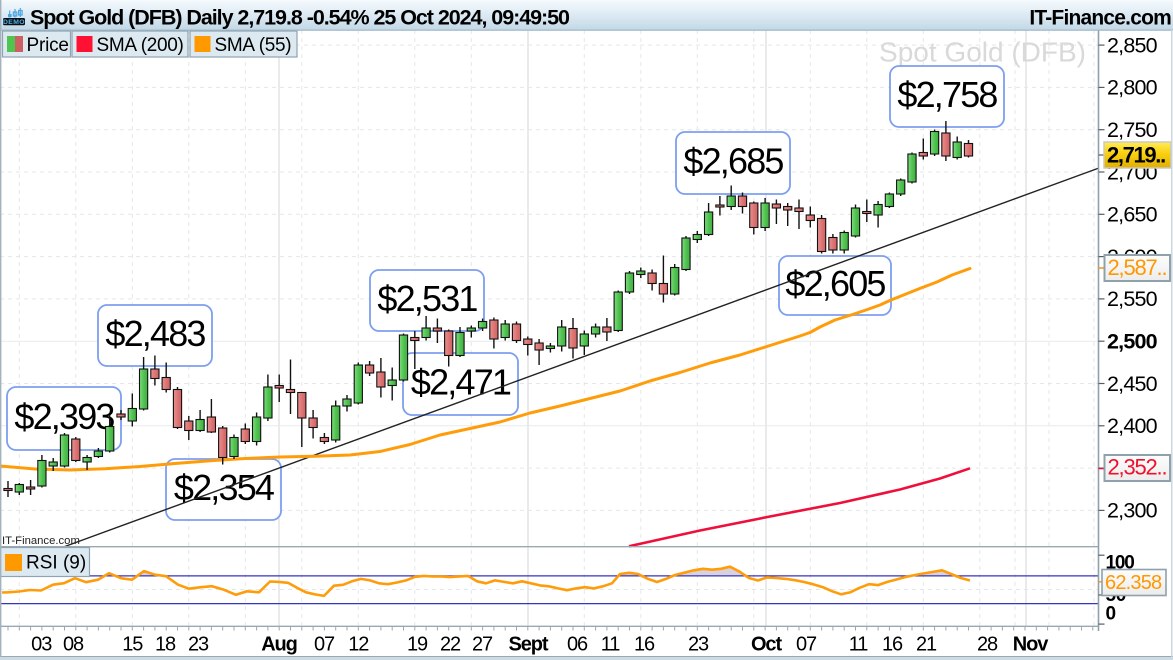  Describe the element at coordinates (529, 645) in the screenshot. I see `svg-text: Sept` at that location.